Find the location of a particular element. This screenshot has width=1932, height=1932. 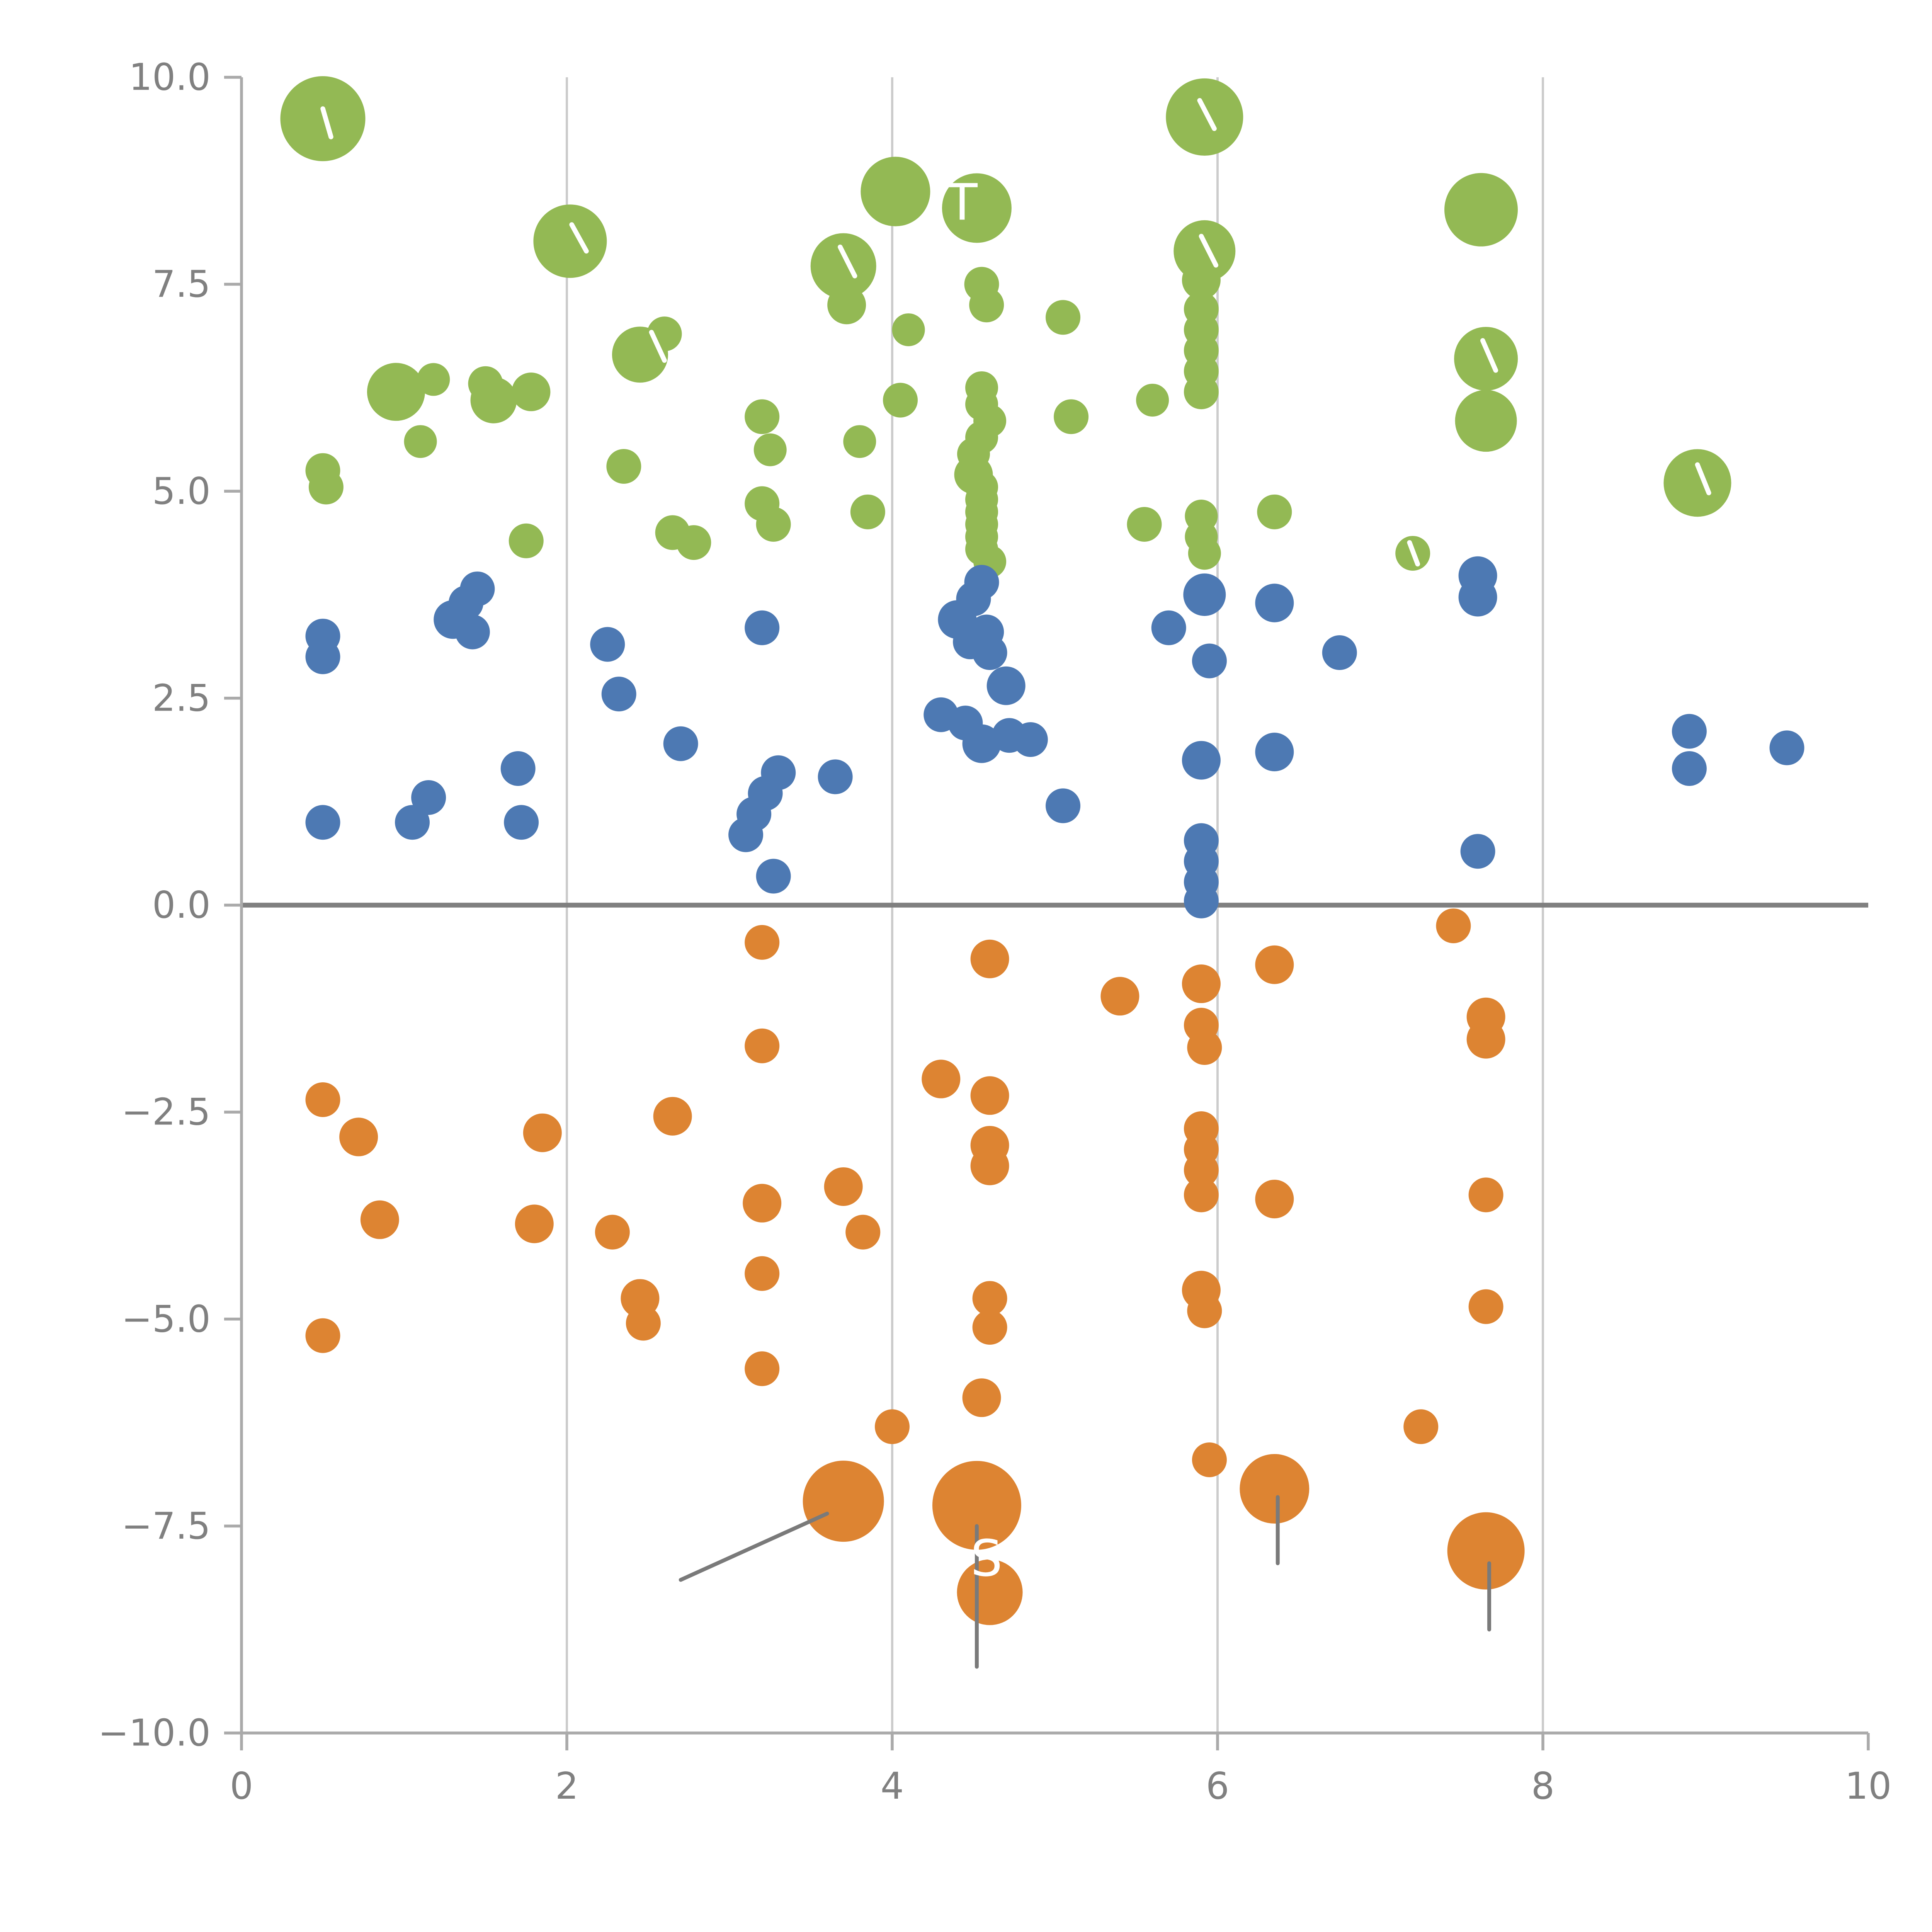

x-tick-label: 10 is located at coordinates (1869, 1786).